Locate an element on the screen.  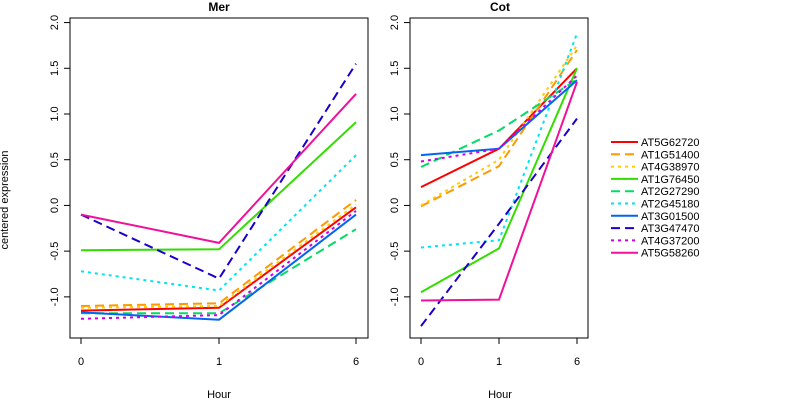
legend-label: AT3G01500 is located at coordinates (670, 217).